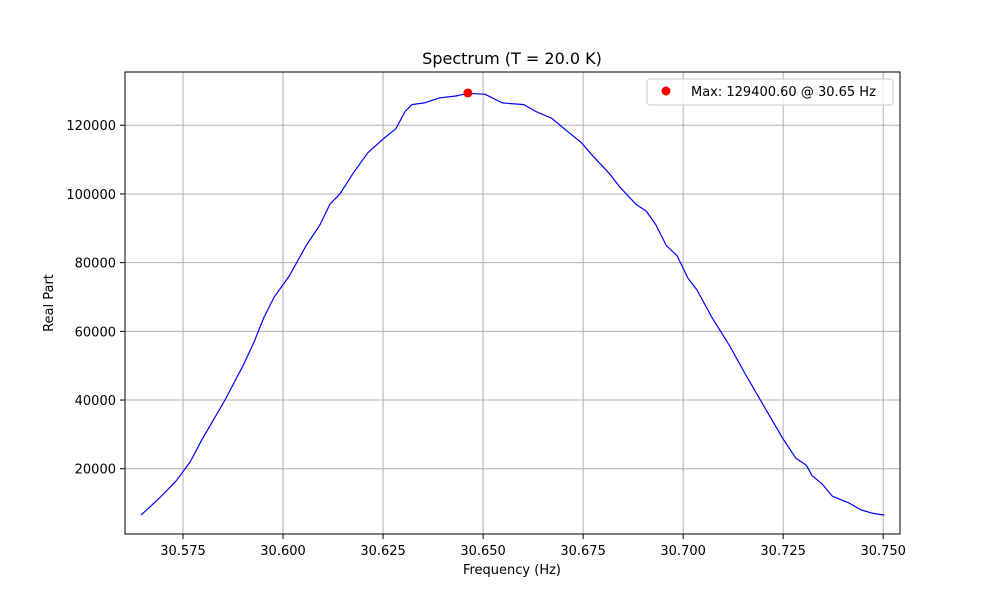 The height and width of the screenshot is (600, 1000). I want to click on y-tick-label: 20000, so click(95, 470).